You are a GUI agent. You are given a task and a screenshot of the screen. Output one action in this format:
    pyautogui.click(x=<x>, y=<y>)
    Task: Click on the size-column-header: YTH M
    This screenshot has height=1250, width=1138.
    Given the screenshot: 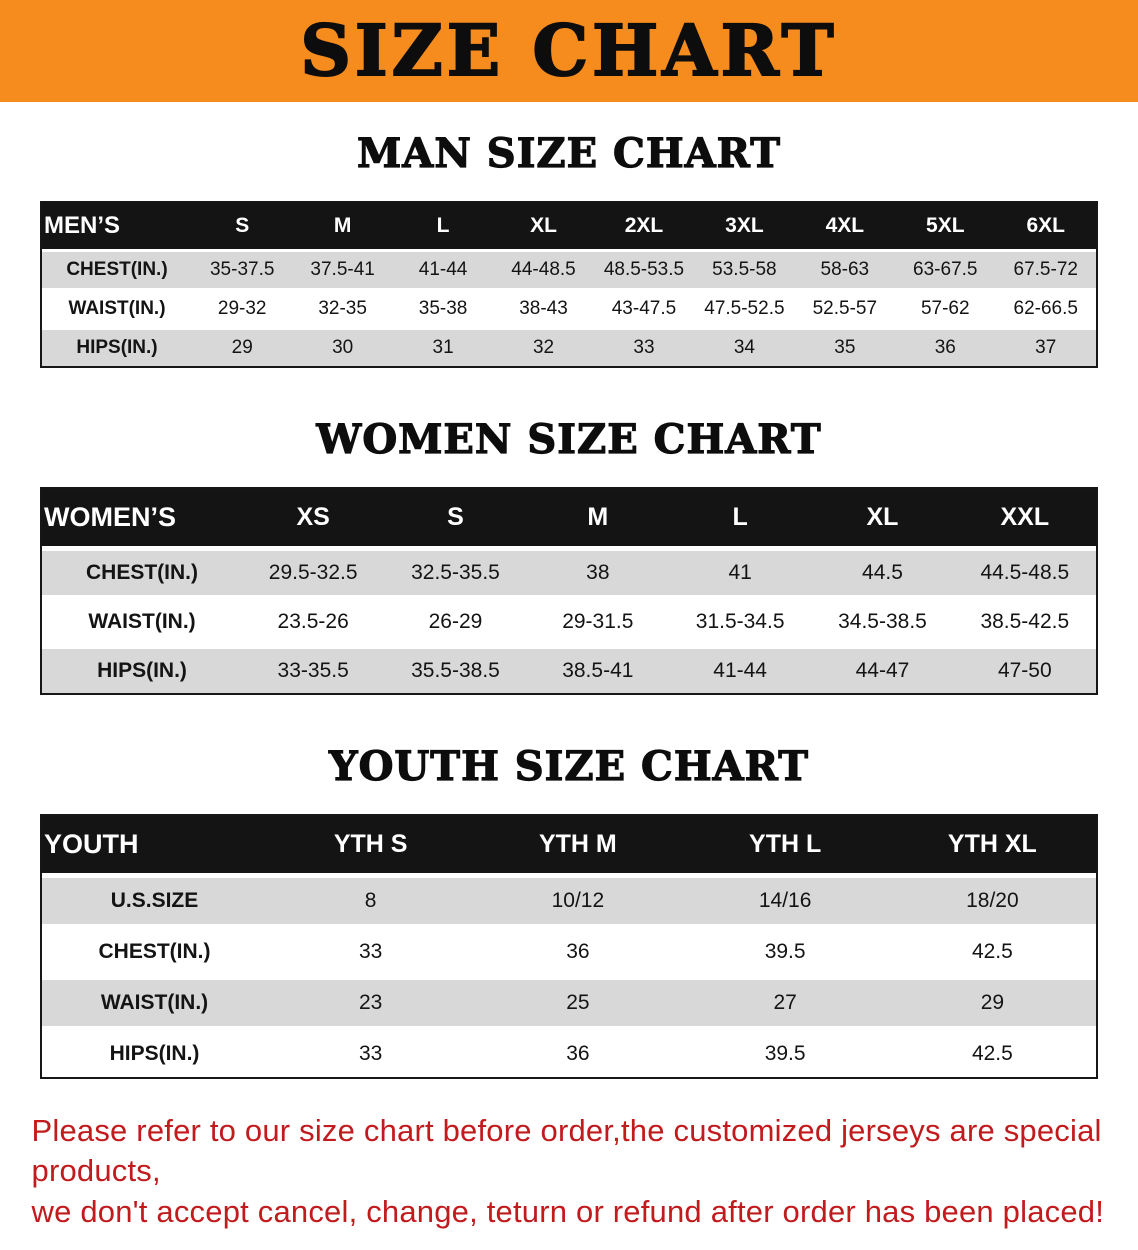 What is the action you would take?
    pyautogui.click(x=578, y=846)
    